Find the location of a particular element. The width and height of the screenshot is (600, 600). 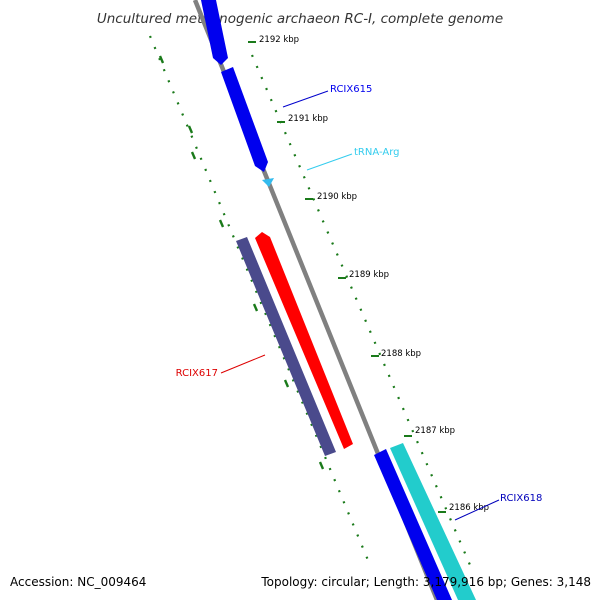

gene-trna-arg is located at coordinates (268, 182).